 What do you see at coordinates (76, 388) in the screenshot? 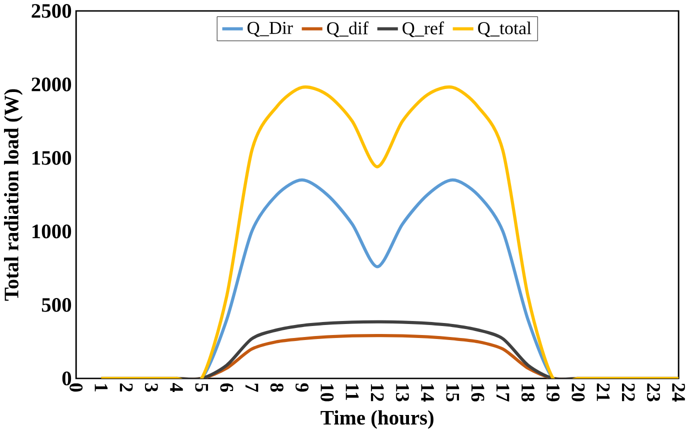
I see `x-tick-label: 0` at bounding box center [76, 388].